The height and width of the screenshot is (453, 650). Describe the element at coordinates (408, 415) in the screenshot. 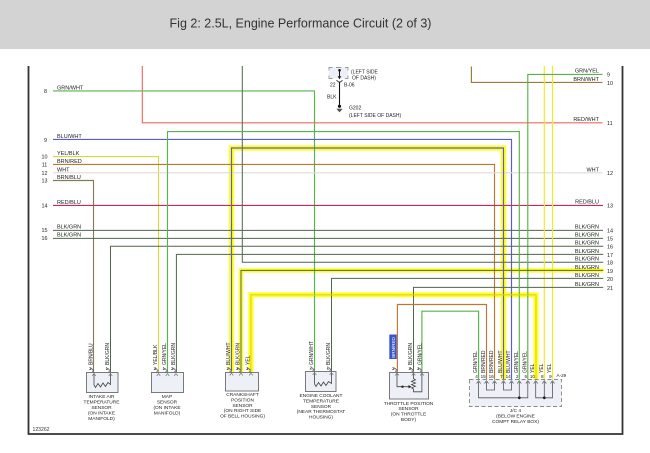

I see `svg-text: (ON THROTTLE` at that location.